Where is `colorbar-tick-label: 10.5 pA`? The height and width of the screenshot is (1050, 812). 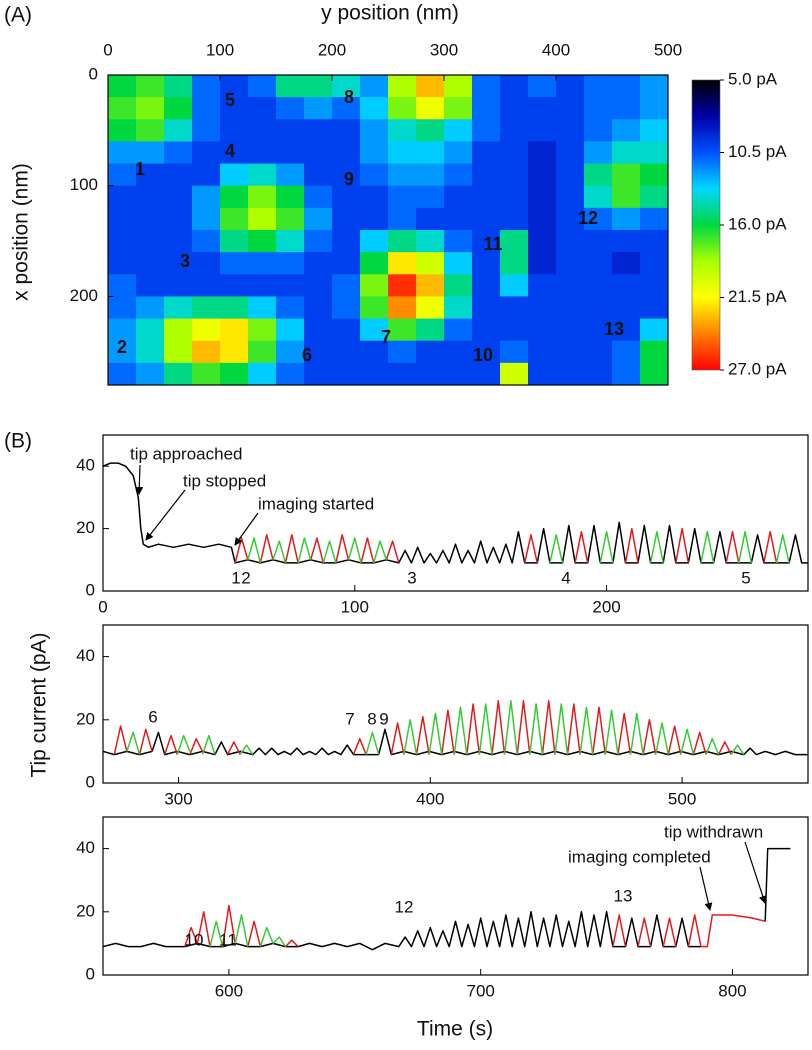
colorbar-tick-label: 10.5 pA is located at coordinates (757, 151).